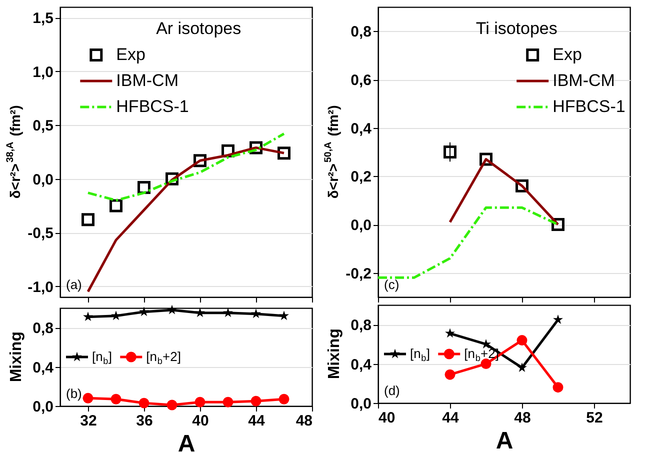 The image size is (654, 453). Describe the element at coordinates (43, 72) in the screenshot. I see `y-tick-label: 1,0` at that location.